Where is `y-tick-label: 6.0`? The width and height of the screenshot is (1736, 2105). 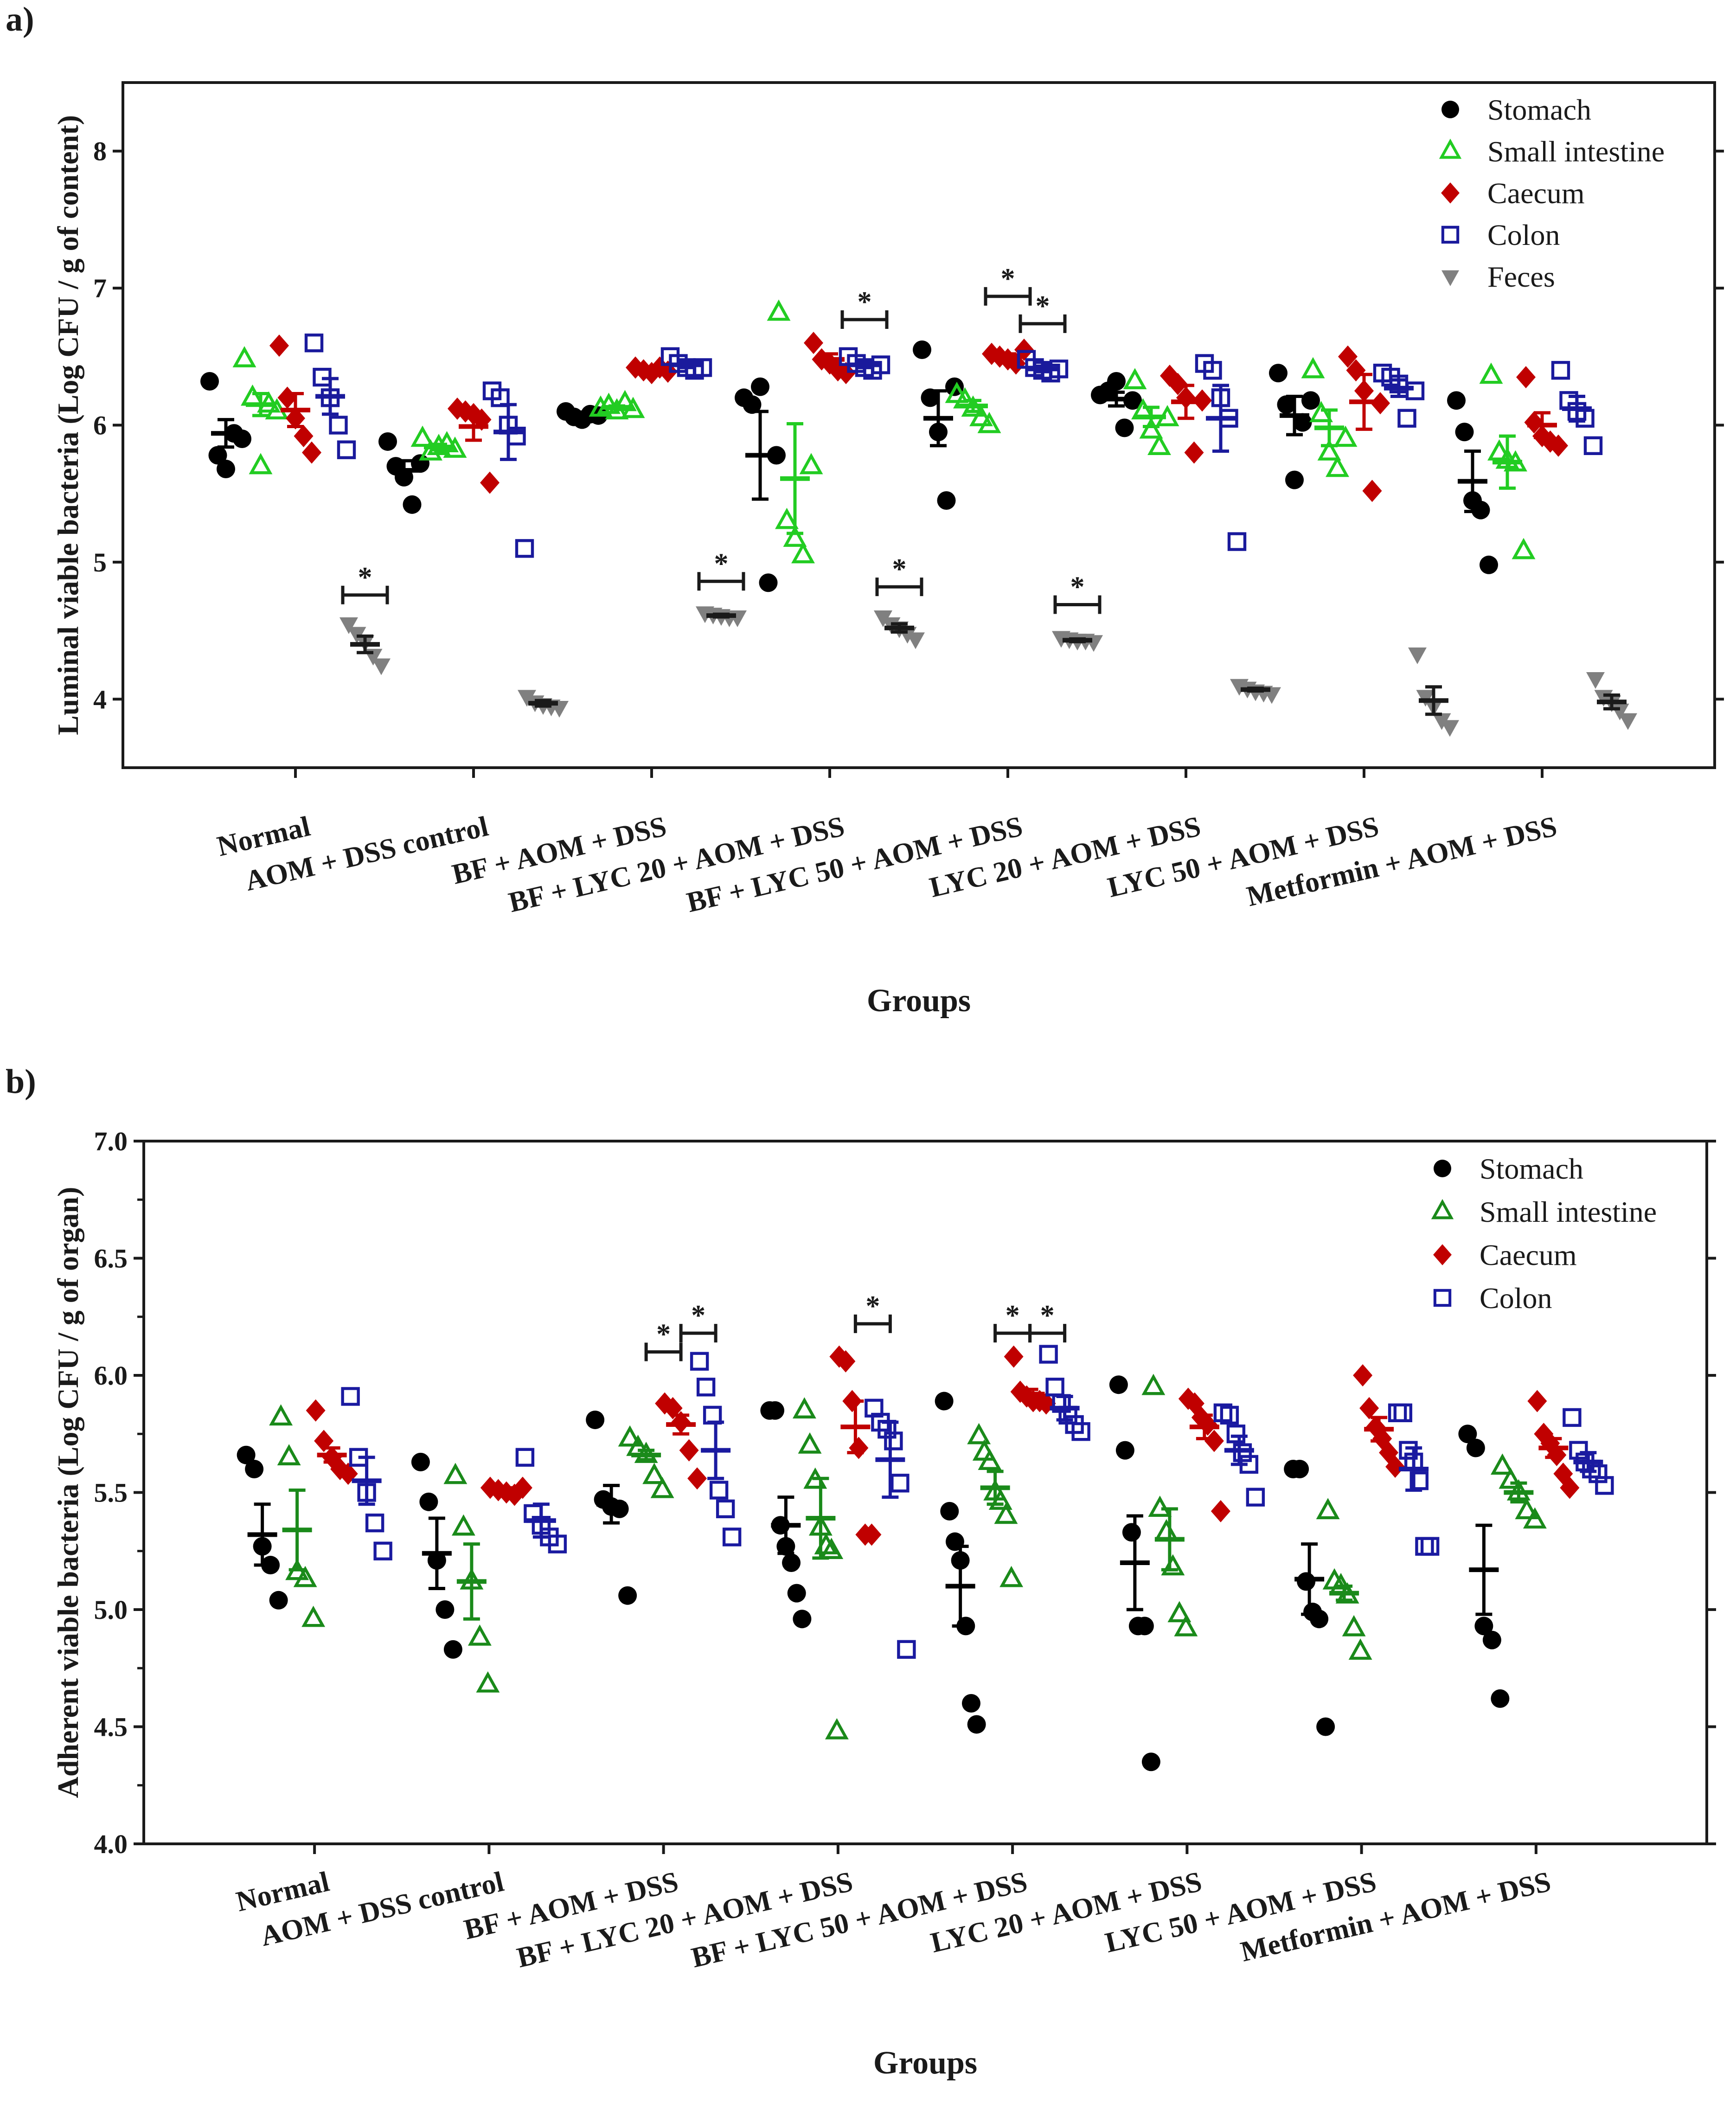
y-tick-label: 6.0 is located at coordinates (111, 1376).